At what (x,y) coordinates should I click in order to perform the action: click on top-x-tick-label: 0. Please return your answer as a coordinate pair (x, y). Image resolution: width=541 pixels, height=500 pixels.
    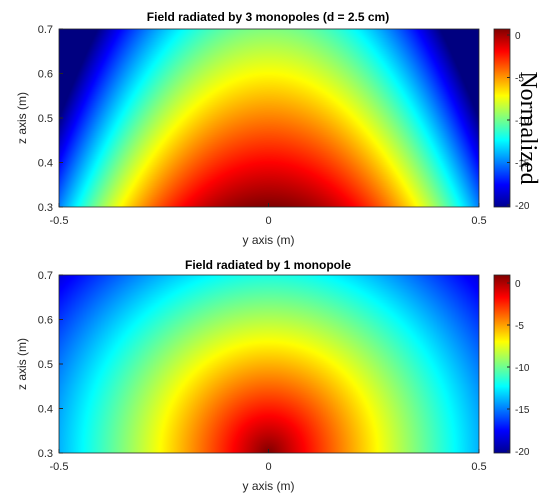
    Looking at the image, I should click on (268, 221).